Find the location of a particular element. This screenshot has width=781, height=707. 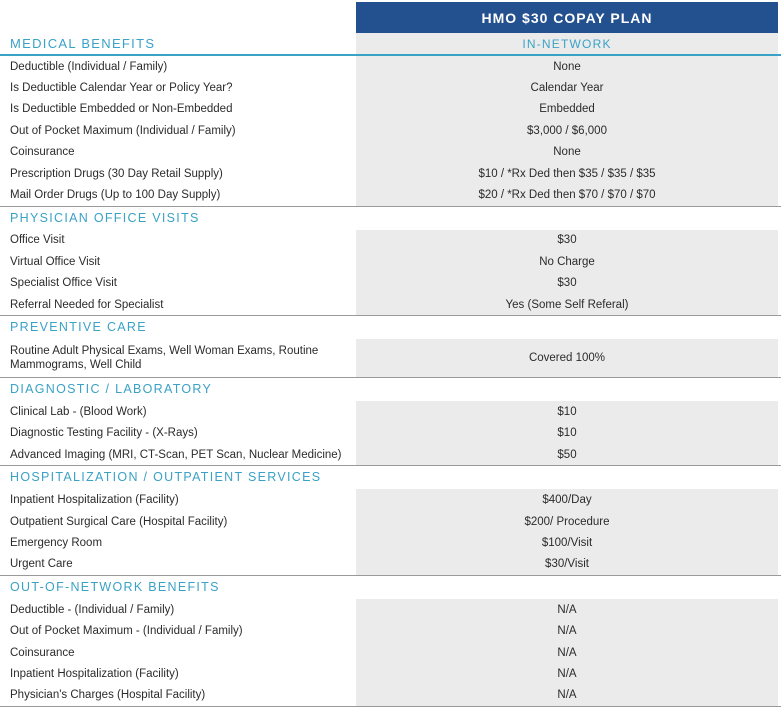

in-network-column-label: IN-NETWORK is located at coordinates (567, 44).